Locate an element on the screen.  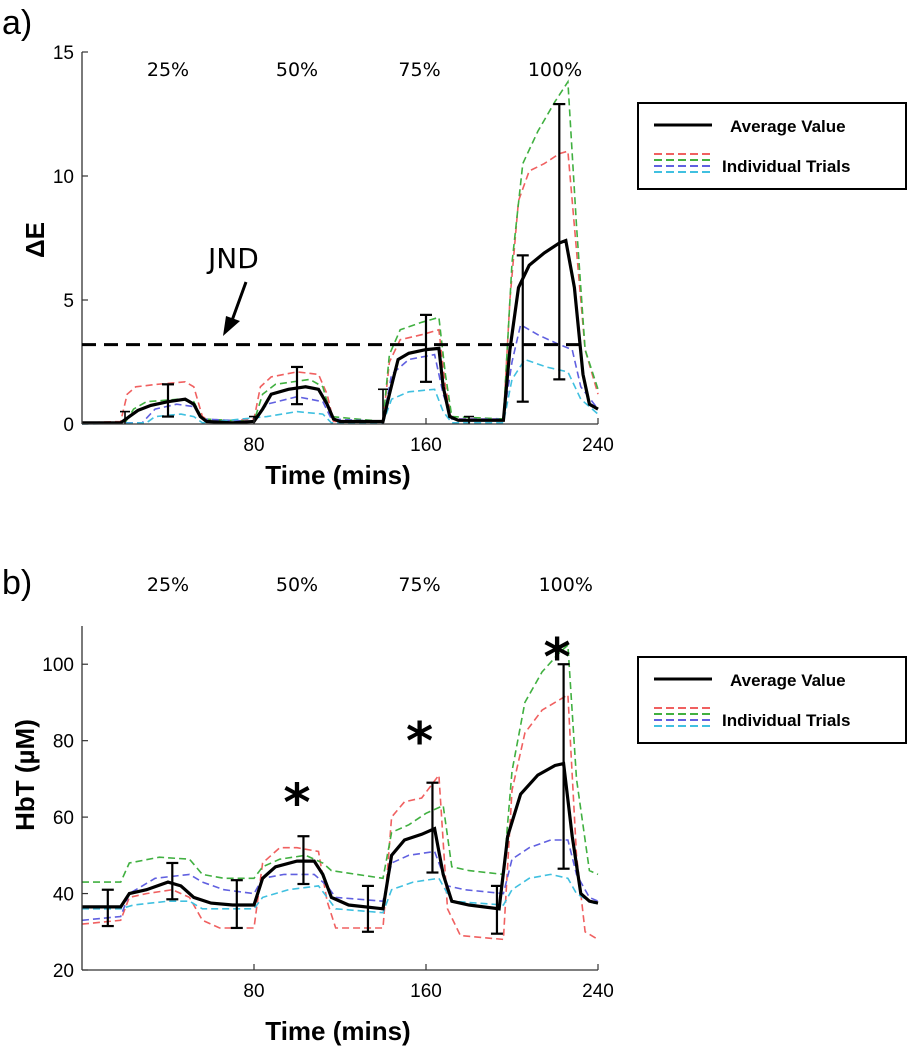
panel-a-legend: Average Value Individual Trials is located at coordinates (772, 146).